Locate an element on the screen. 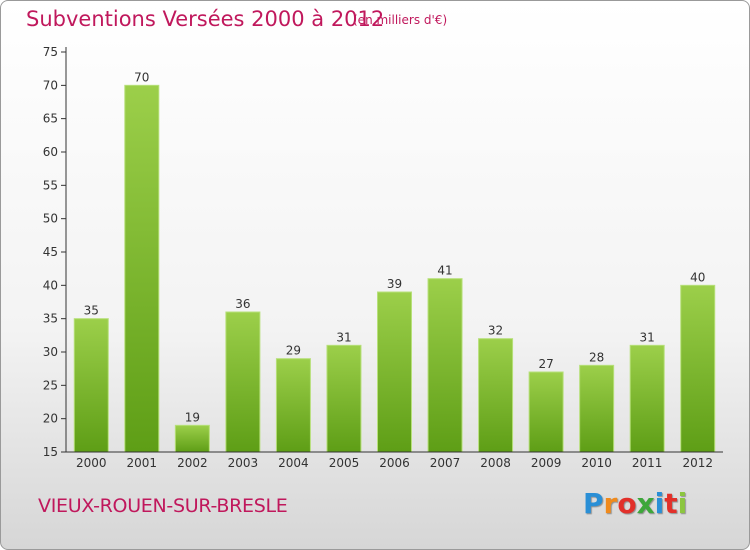  commune-name: VIEUX-ROUEN-SUR-BRESLE is located at coordinates (163, 506).